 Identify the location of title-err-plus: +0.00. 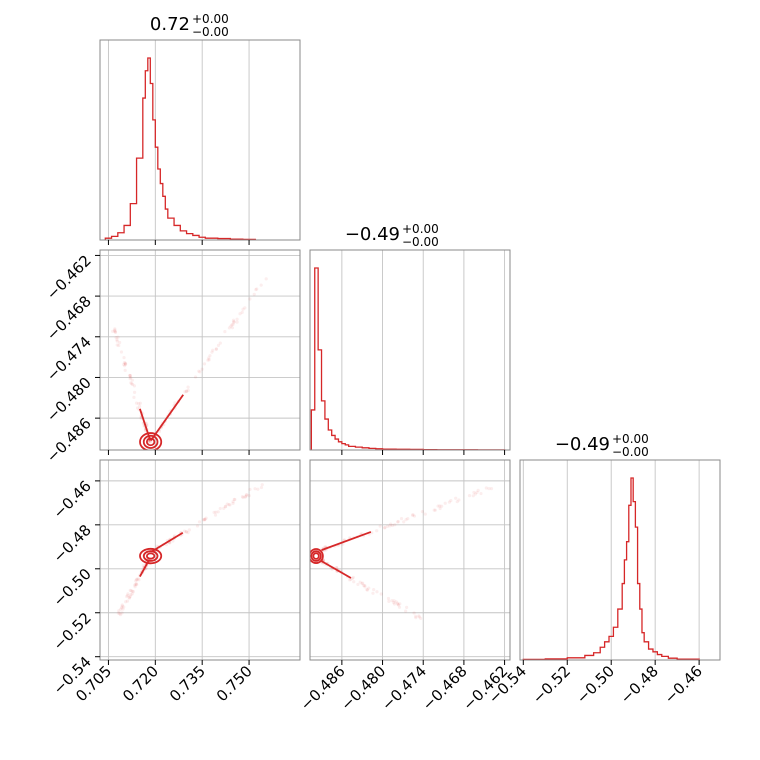
(630, 439).